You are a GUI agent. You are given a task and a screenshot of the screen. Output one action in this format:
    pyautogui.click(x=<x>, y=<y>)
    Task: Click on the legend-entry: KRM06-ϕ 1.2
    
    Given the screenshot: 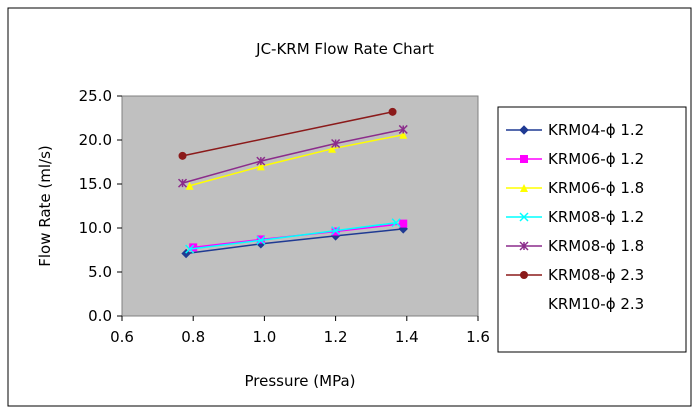 What is the action you would take?
    pyautogui.click(x=575, y=159)
    